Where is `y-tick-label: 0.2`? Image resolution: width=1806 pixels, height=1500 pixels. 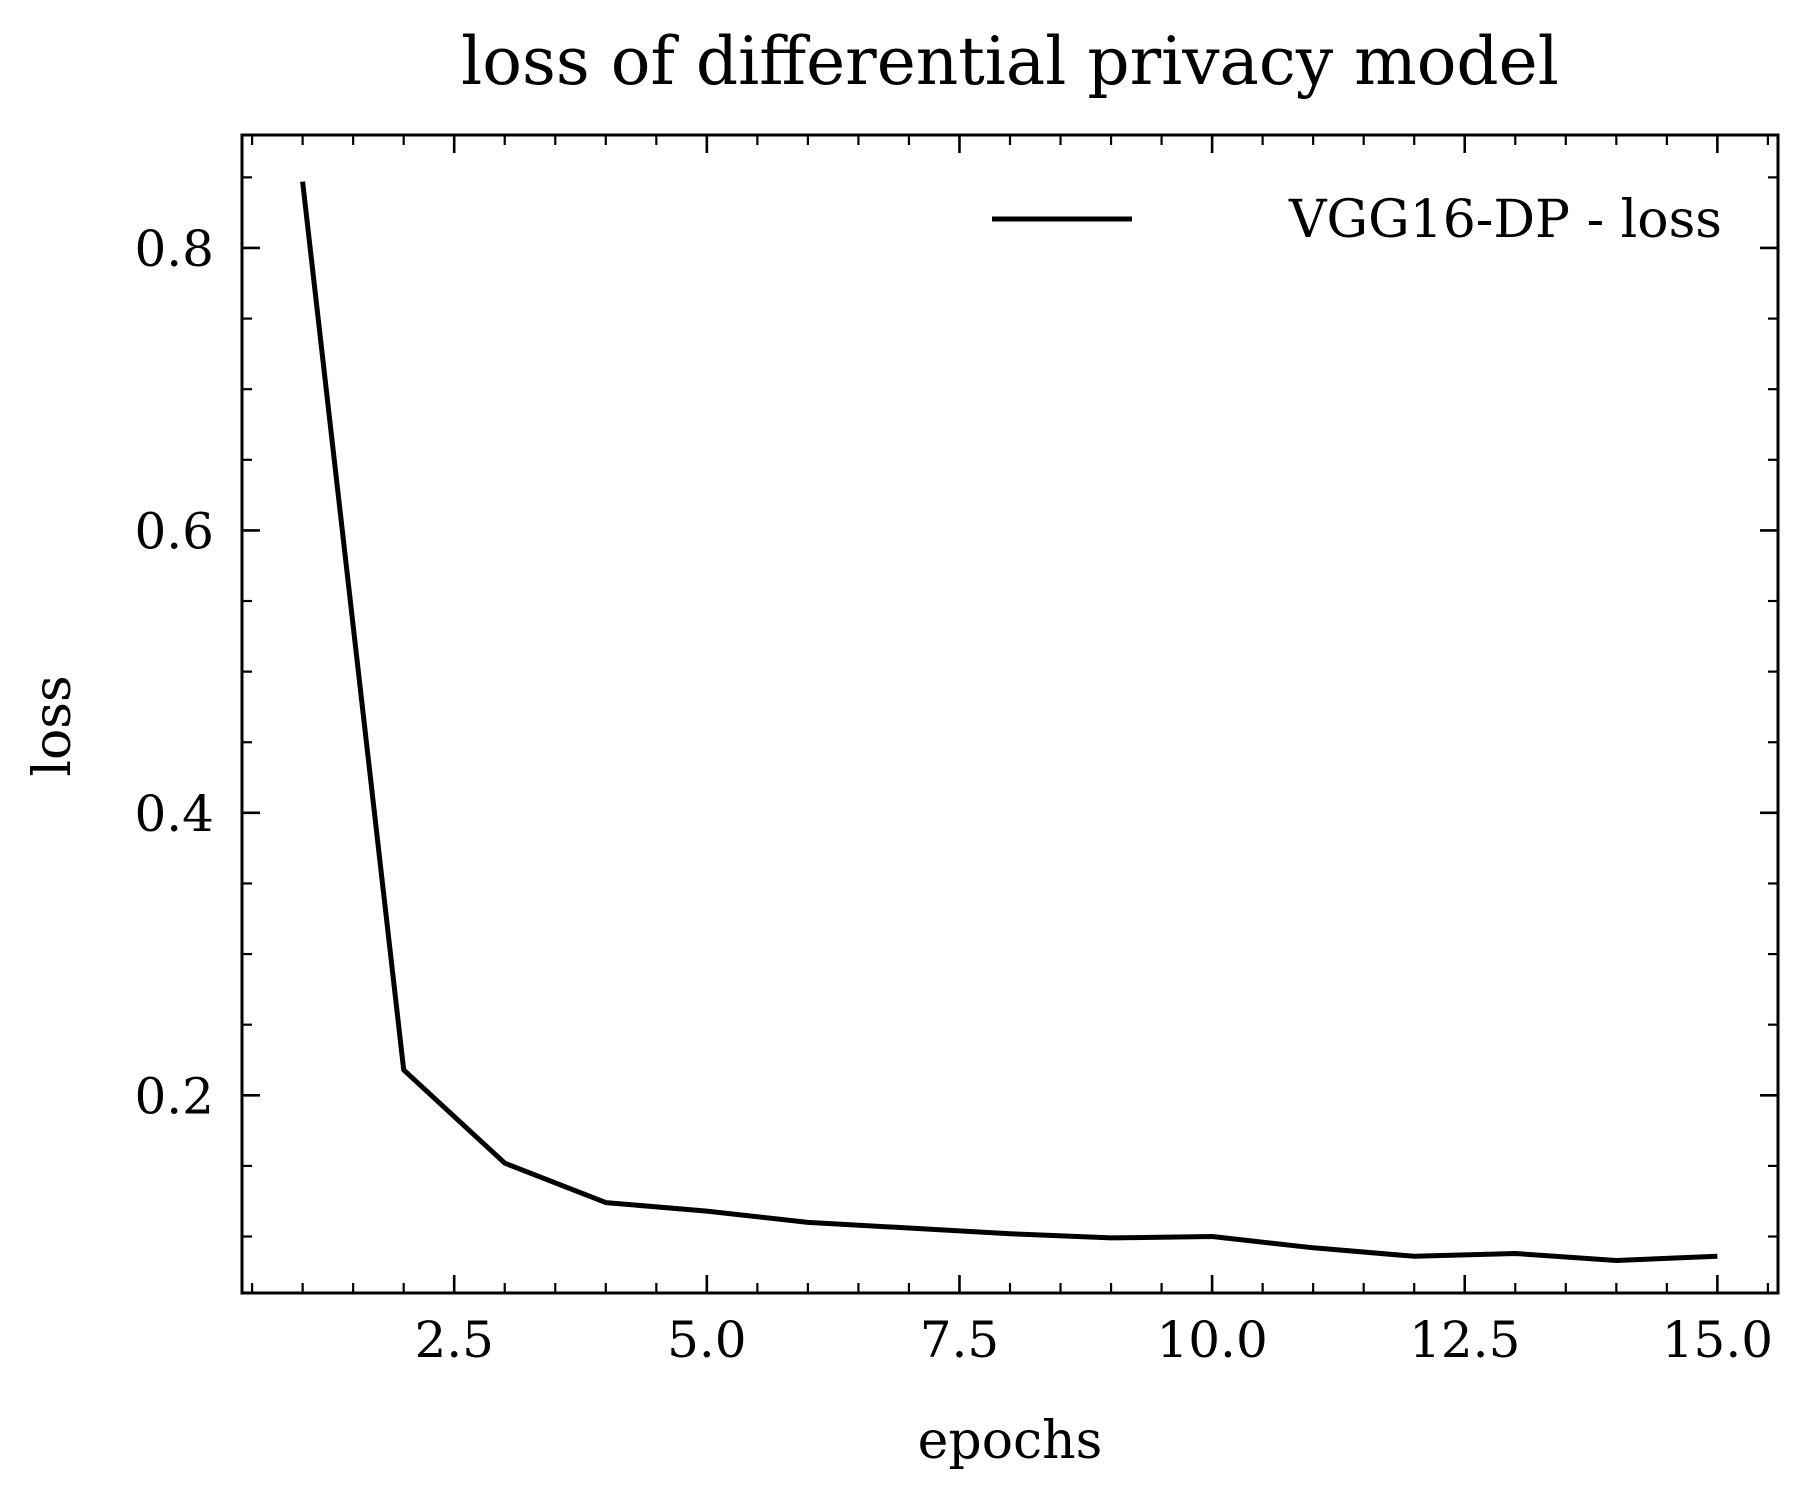
y-tick-label: 0.2 is located at coordinates (174, 1096).